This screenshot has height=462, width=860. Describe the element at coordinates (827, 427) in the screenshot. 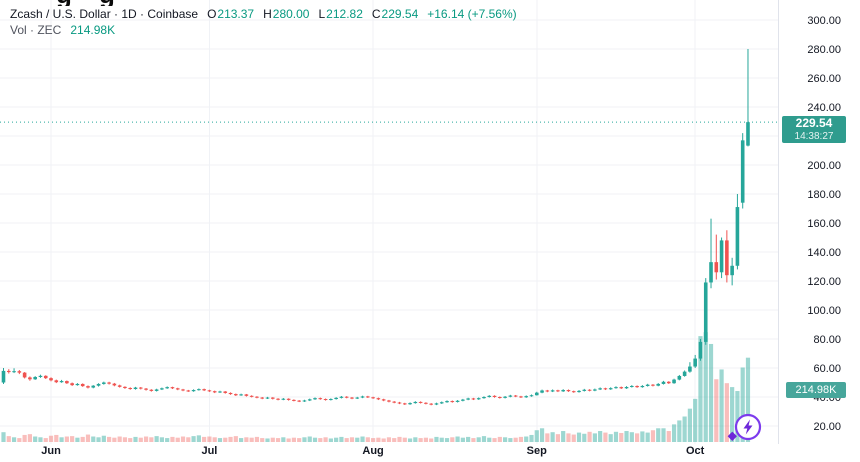

I see `price-tick-label: 20.00` at that location.